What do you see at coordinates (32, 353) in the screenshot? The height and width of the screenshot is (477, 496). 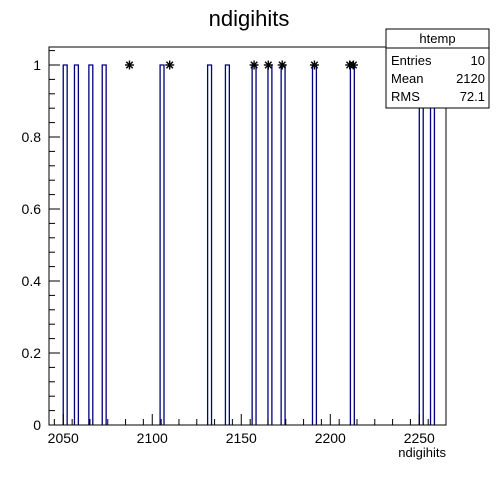 I see `y-tick-label: 0.2` at bounding box center [32, 353].